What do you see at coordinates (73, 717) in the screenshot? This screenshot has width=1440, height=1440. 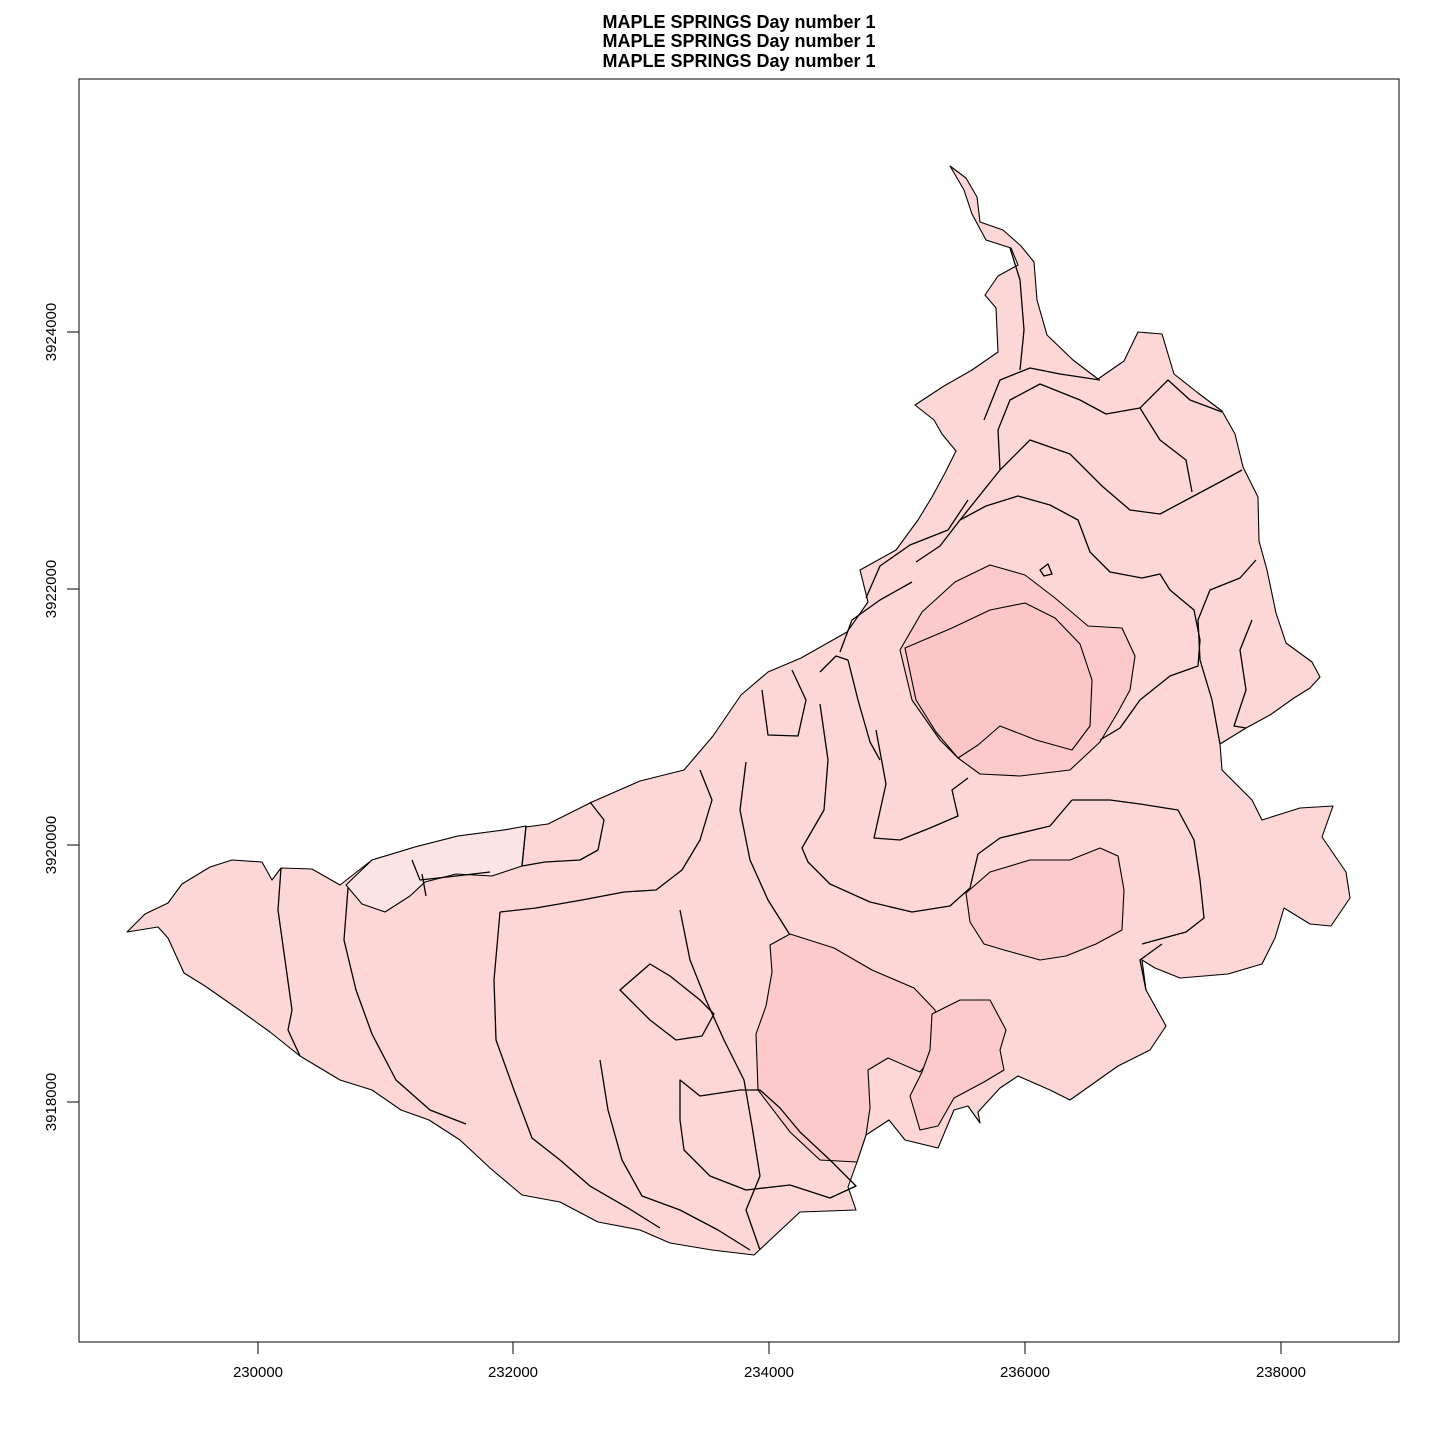 I see `y-axis` at bounding box center [73, 717].